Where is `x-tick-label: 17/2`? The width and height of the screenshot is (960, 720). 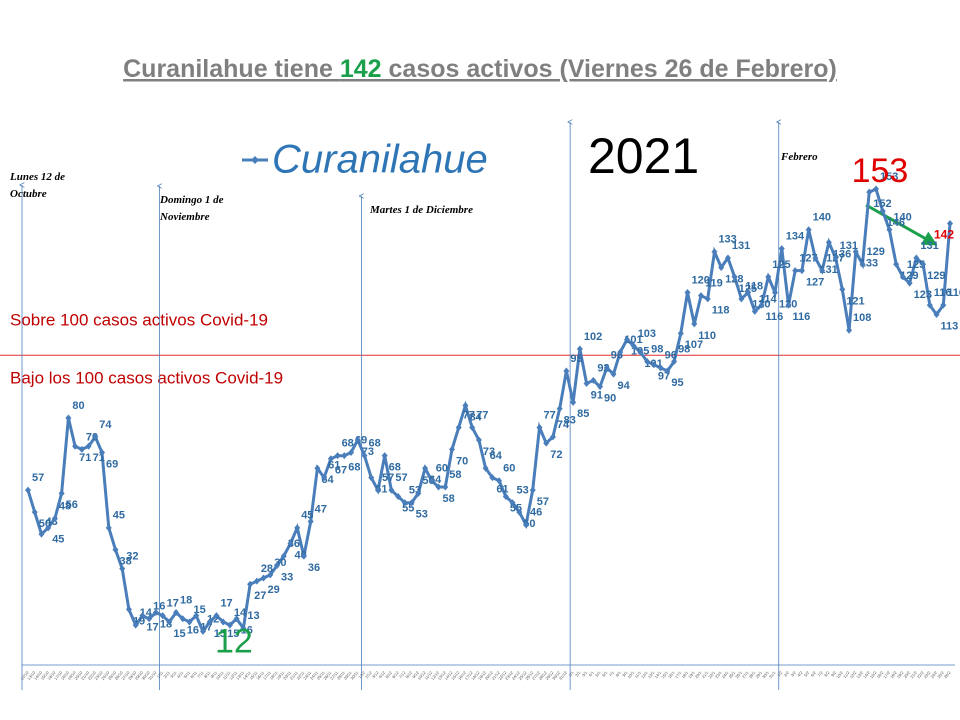 x-tick-label: 17/2 is located at coordinates (886, 675).